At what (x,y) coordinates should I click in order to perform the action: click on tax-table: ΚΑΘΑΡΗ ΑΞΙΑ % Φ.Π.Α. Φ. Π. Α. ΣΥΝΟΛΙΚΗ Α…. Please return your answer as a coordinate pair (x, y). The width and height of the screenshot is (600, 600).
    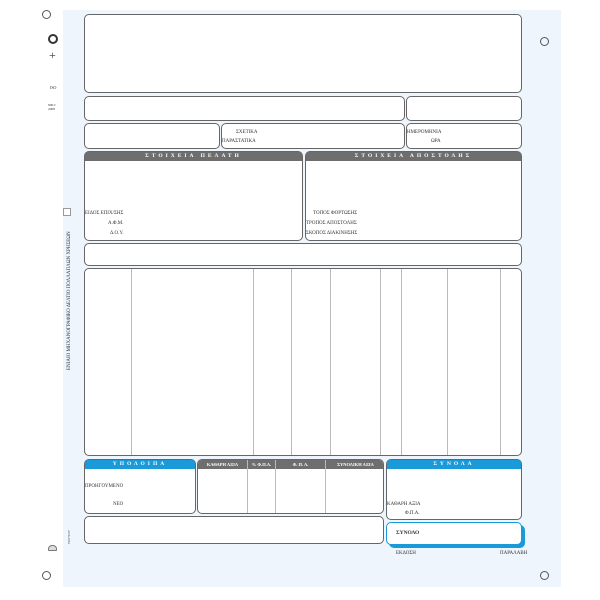
    Looking at the image, I should click on (290, 486).